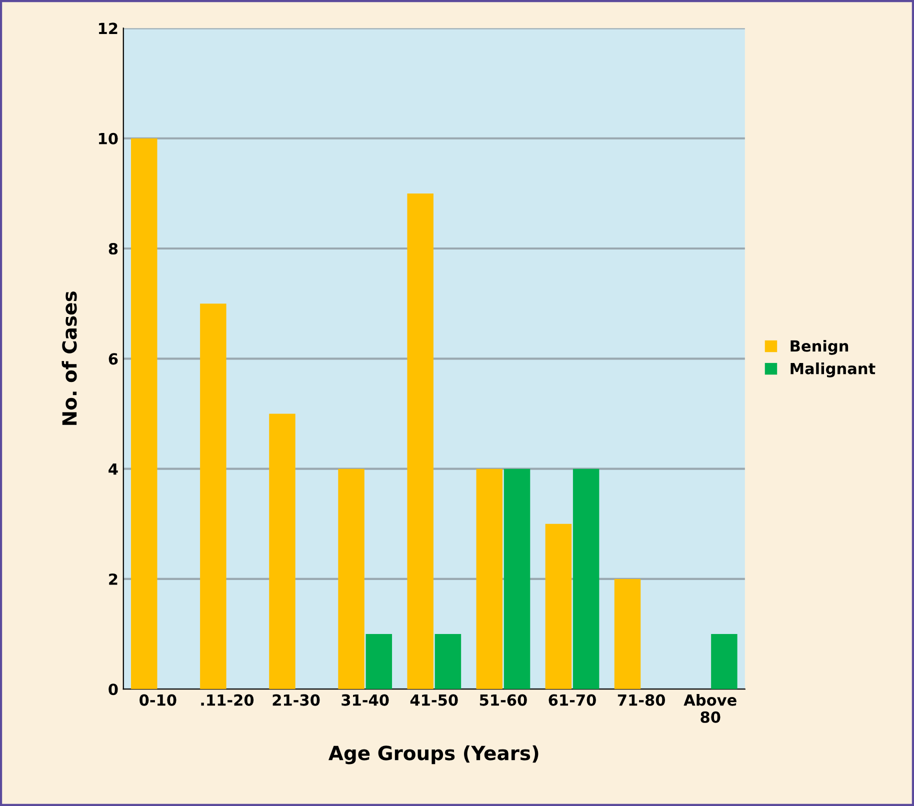  What do you see at coordinates (69, 358) in the screenshot?
I see `y-axis-title: No. of Cases` at bounding box center [69, 358].